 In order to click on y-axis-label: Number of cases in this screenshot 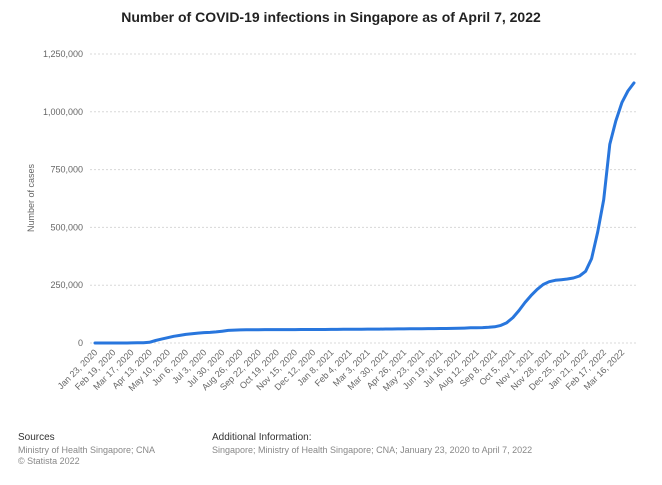, I will do `click(31, 197)`.